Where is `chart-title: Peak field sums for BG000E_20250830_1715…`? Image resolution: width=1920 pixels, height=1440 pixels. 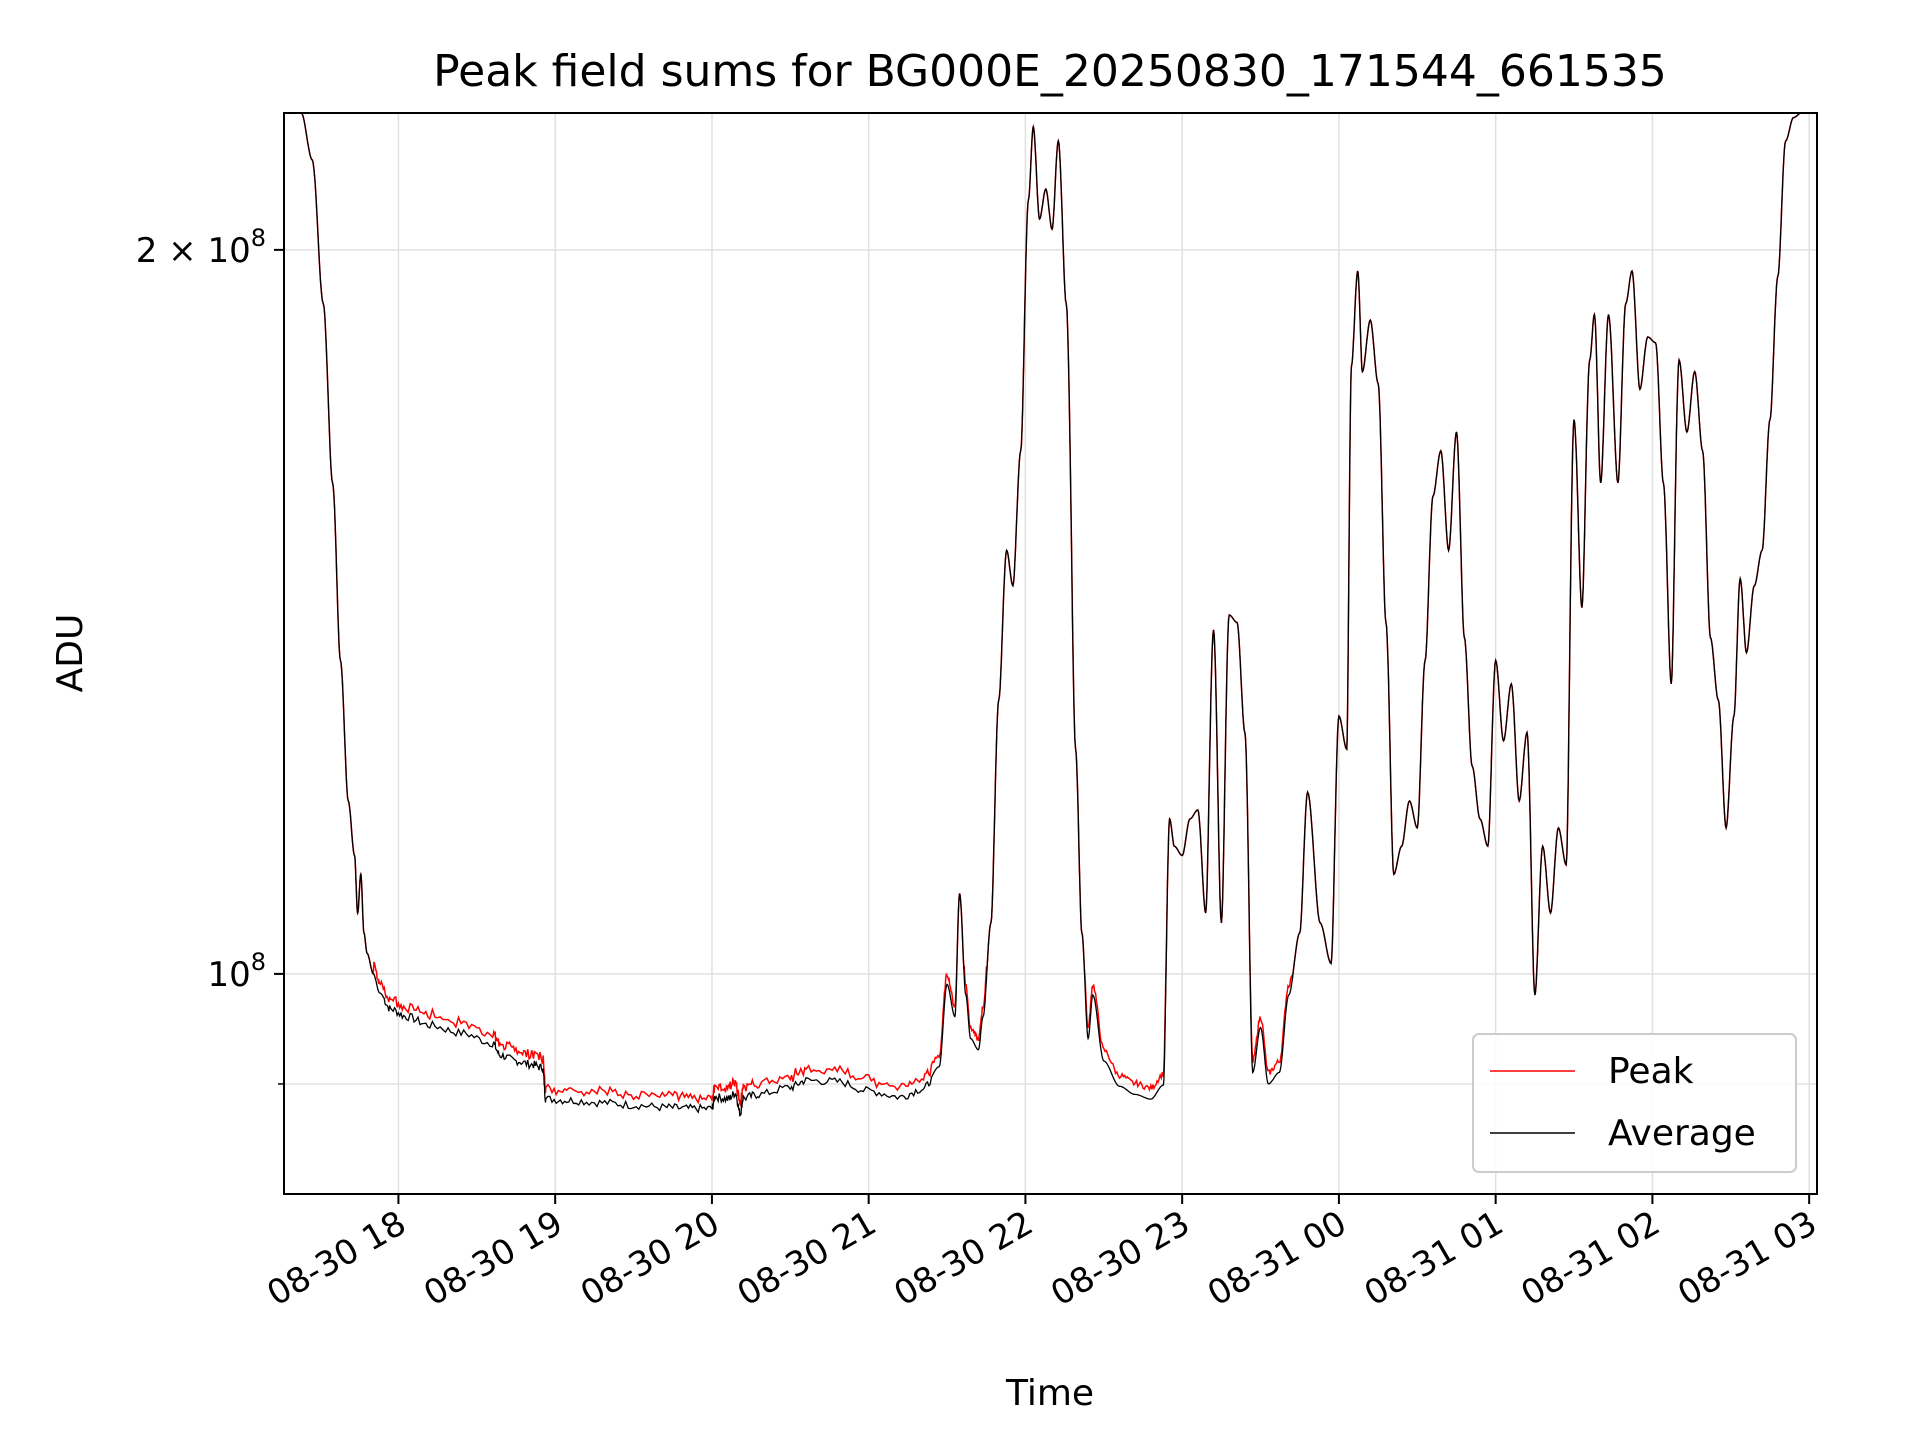 chart-title: Peak field sums for BG000E_20250830_1715… is located at coordinates (1050, 71).